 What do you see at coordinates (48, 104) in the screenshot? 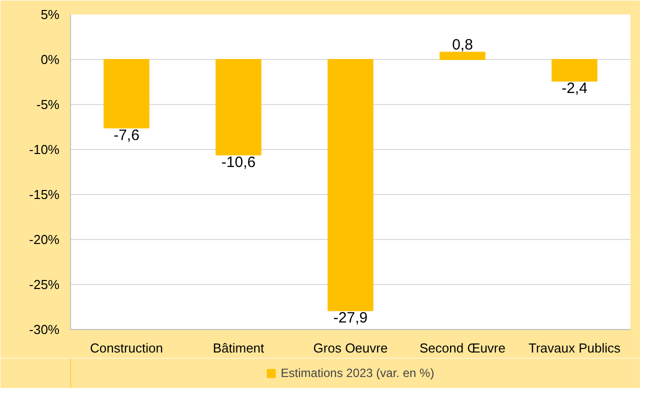
I see `y-tick-label: -5%` at bounding box center [48, 104].